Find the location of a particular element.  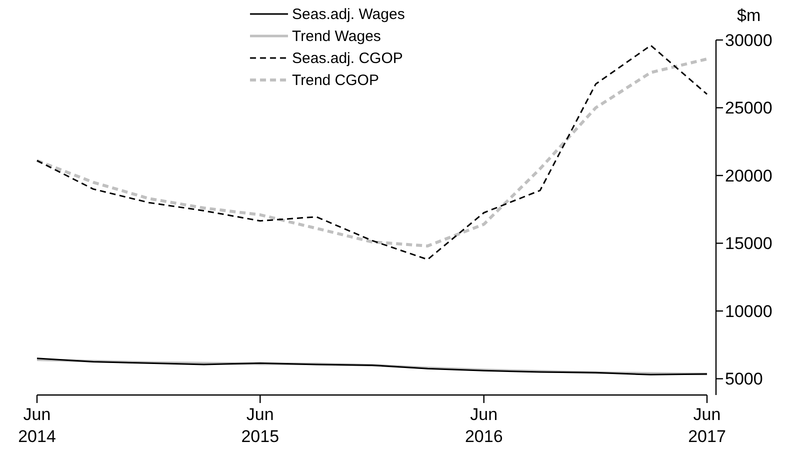

x-tick-label: Jun 2015 is located at coordinates (260, 425).